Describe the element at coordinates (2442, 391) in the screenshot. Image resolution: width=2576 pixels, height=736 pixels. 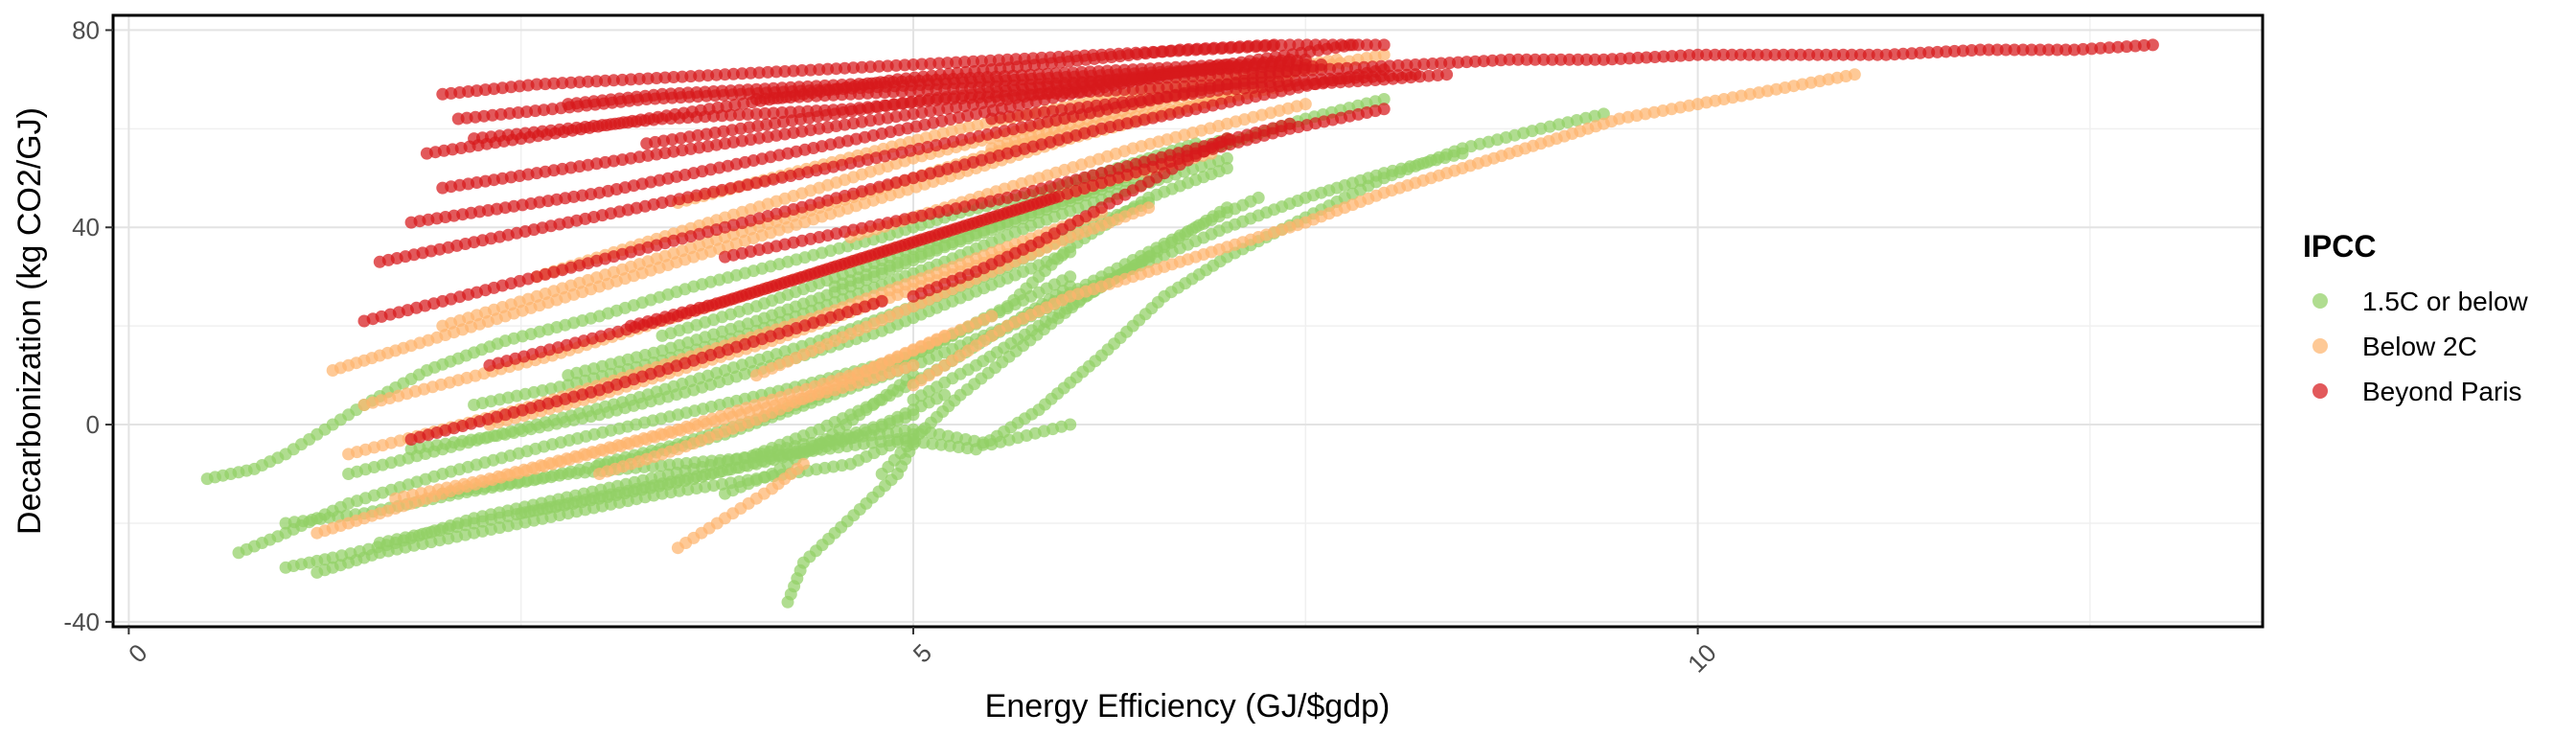
I see `legend-label: Beyond Paris` at that location.